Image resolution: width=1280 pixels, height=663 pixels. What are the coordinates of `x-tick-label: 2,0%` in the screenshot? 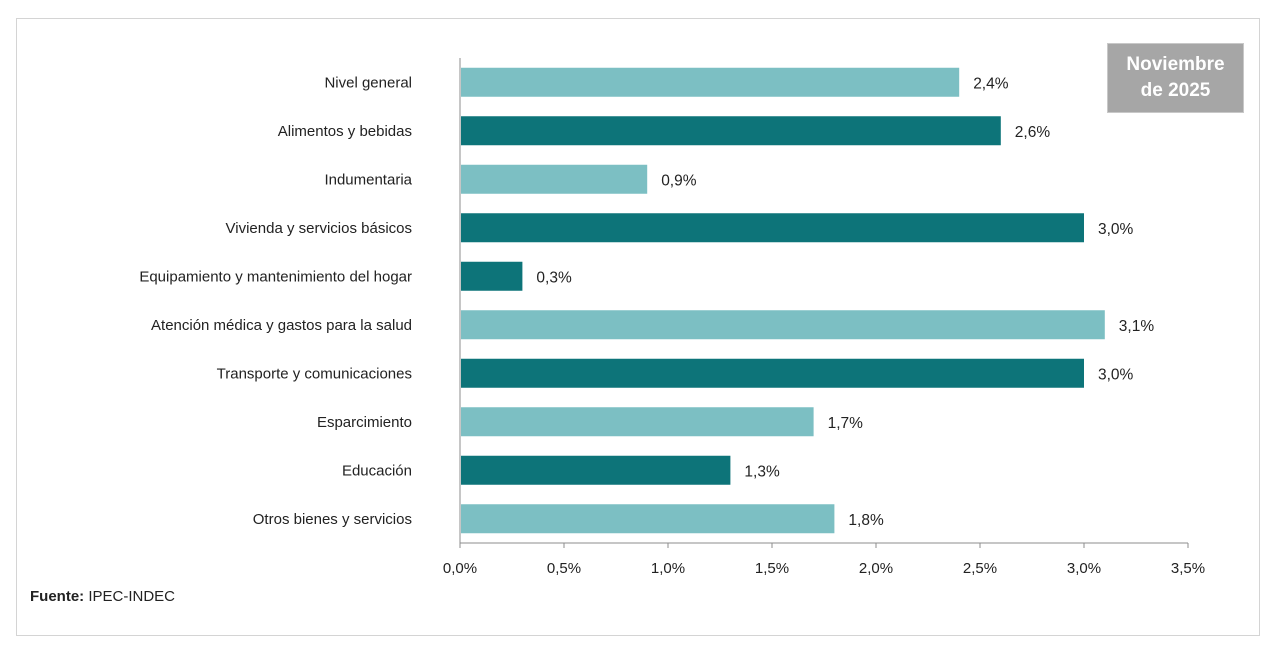 It's located at (876, 568).